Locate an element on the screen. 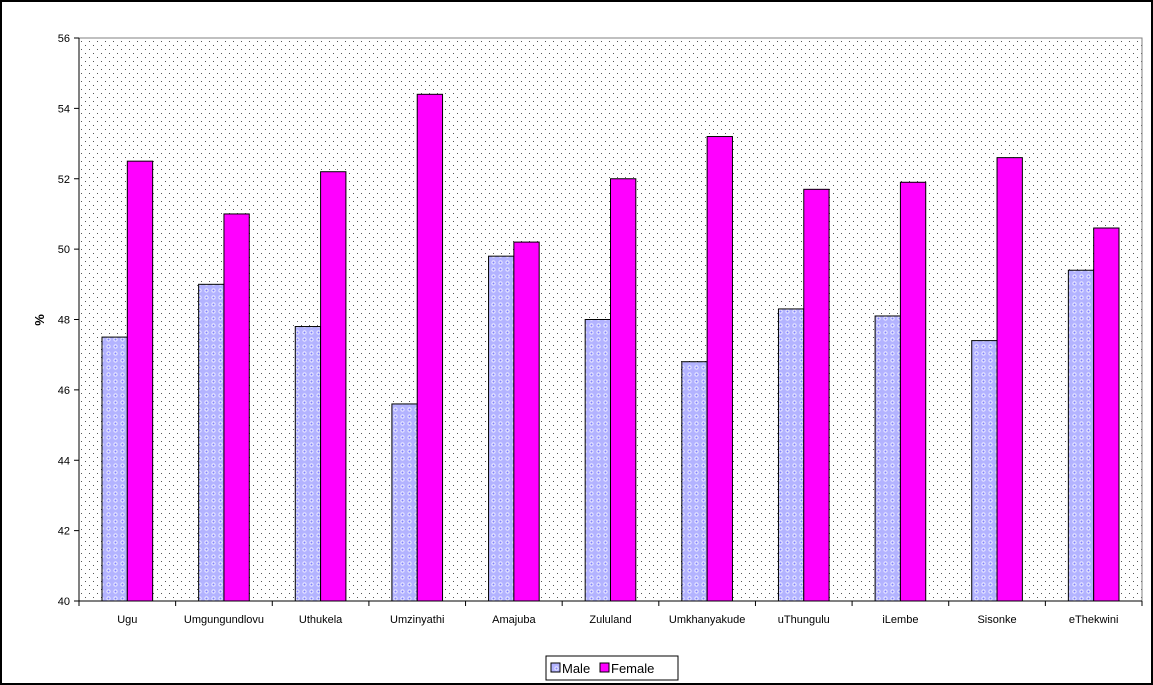 Image resolution: width=1153 pixels, height=685 pixels. y-axis: 40 42 44 46 48 50 52 54 56 is located at coordinates (69, 320).